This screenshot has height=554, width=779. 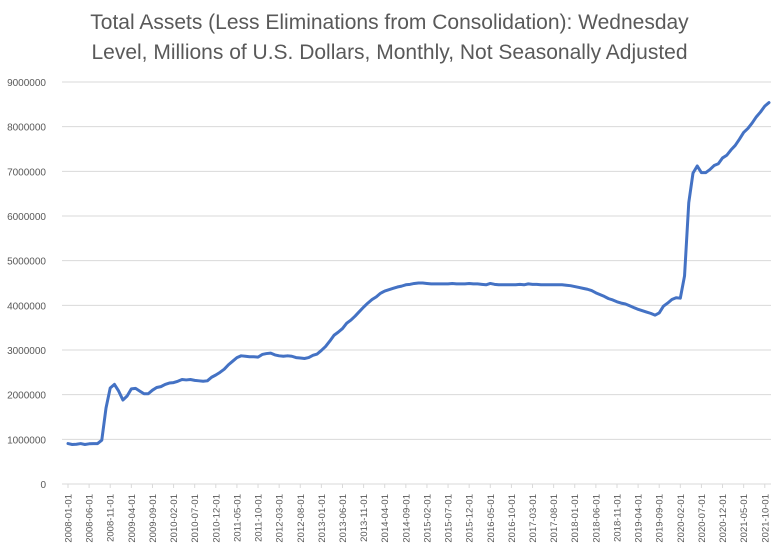 What do you see at coordinates (26, 306) in the screenshot?
I see `y-tick-label: 4000000` at bounding box center [26, 306].